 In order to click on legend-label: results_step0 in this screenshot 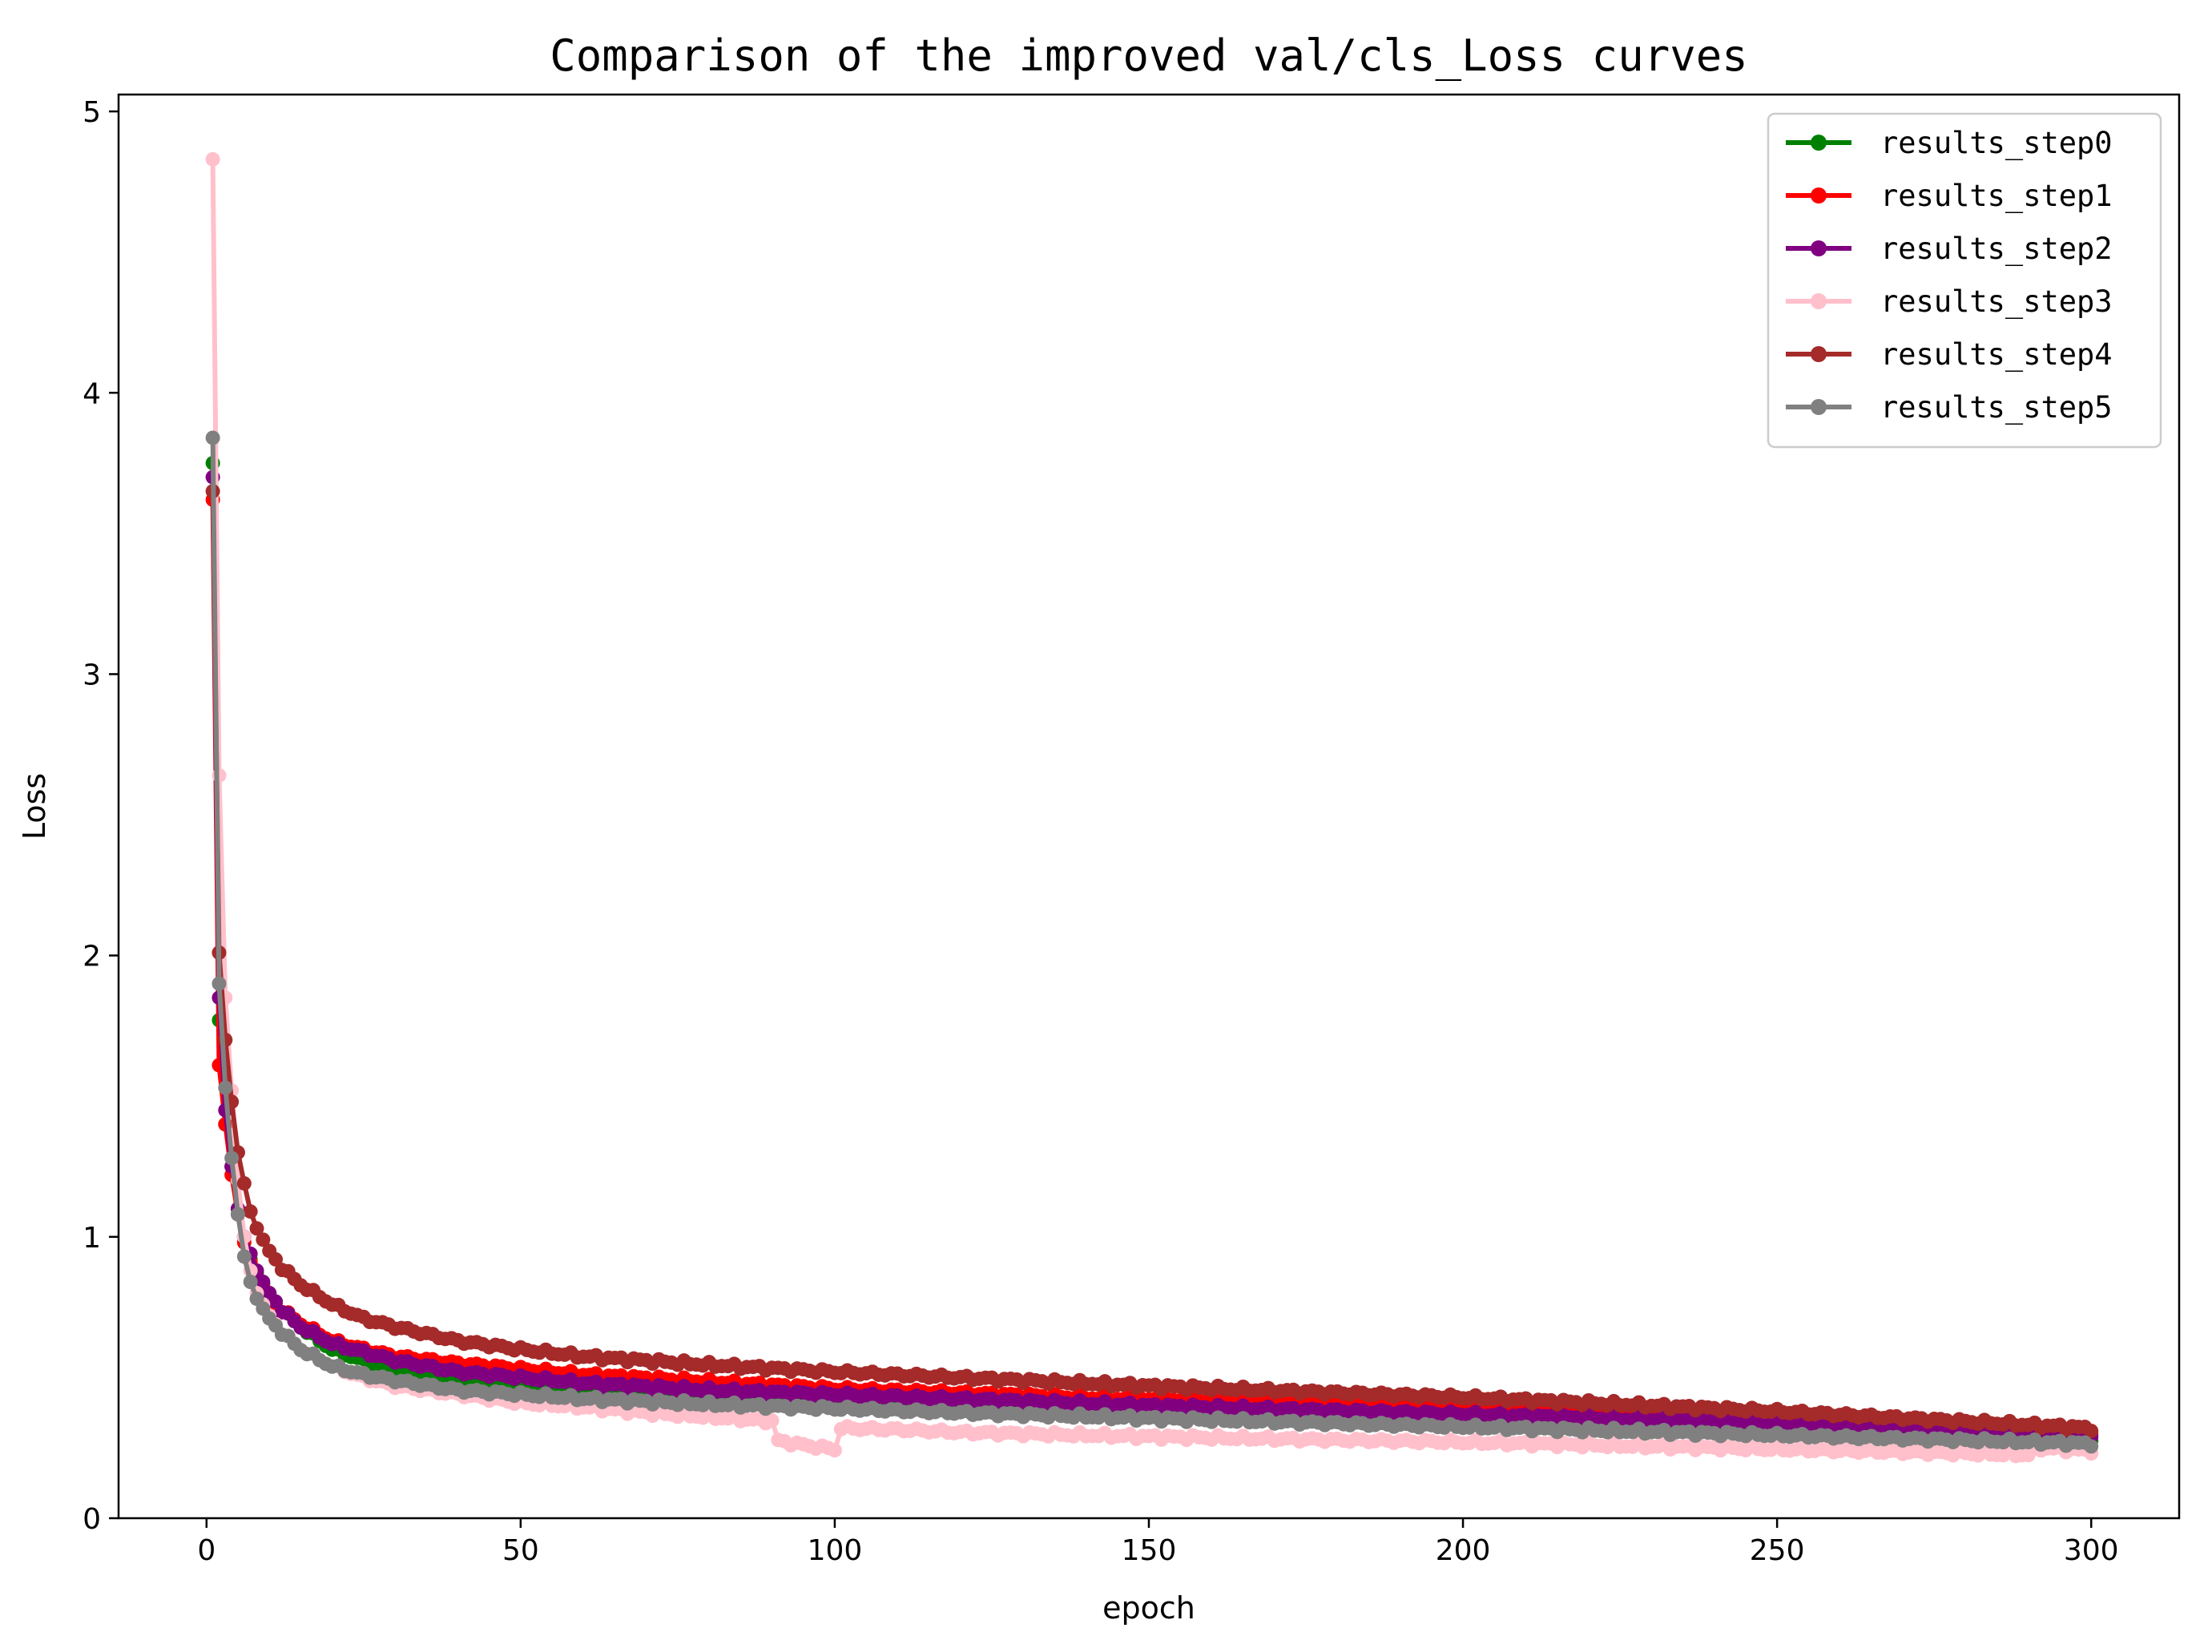, I will do `click(1996, 143)`.